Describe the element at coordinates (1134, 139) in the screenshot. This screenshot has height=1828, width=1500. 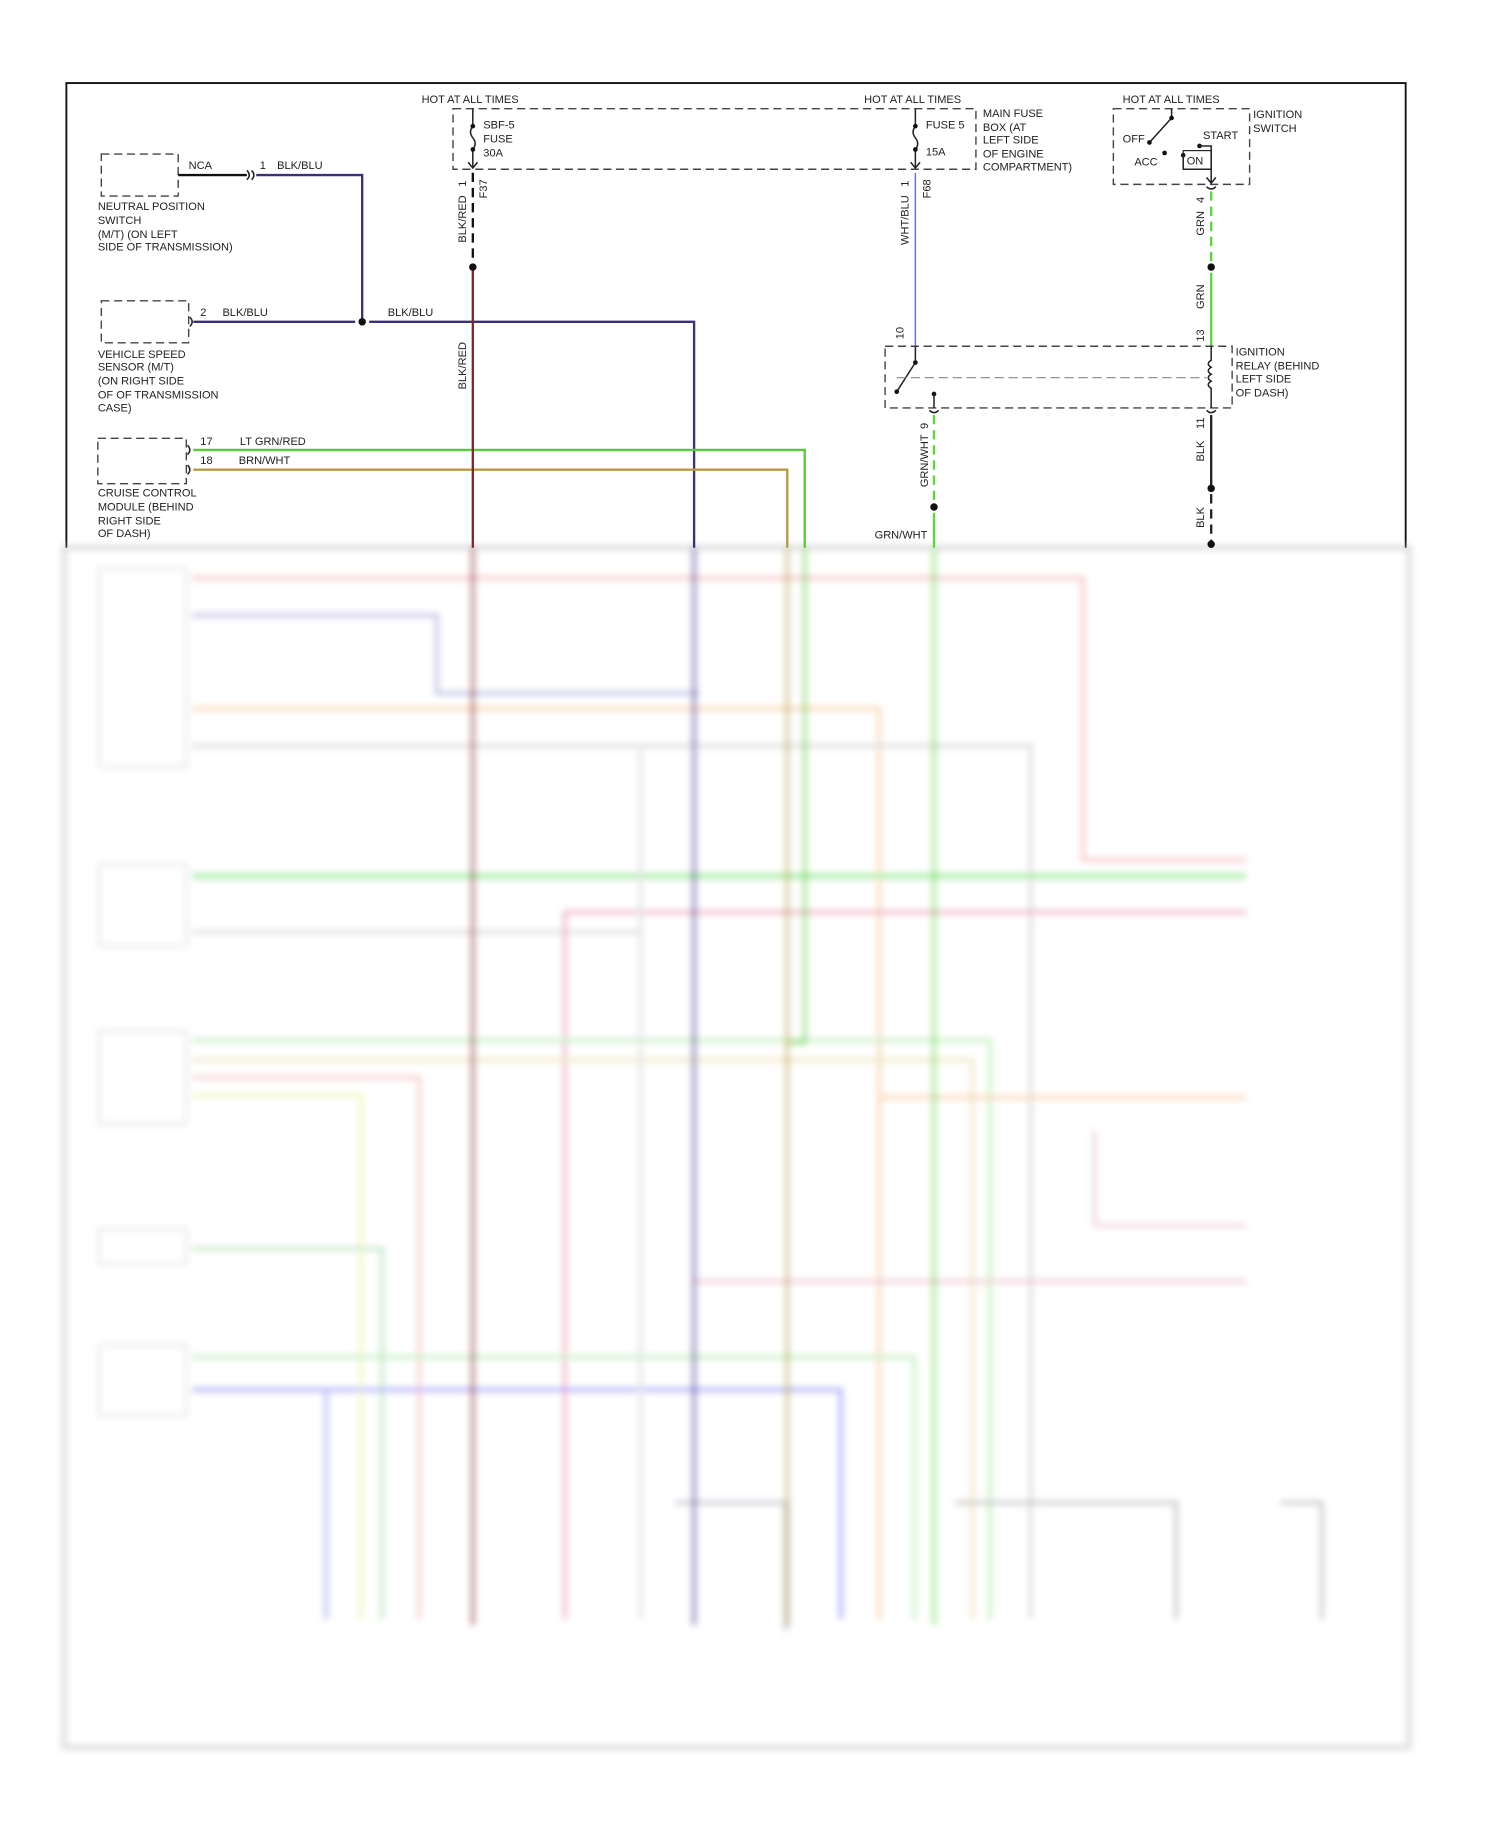
I see `switch-position-off: OFF` at that location.